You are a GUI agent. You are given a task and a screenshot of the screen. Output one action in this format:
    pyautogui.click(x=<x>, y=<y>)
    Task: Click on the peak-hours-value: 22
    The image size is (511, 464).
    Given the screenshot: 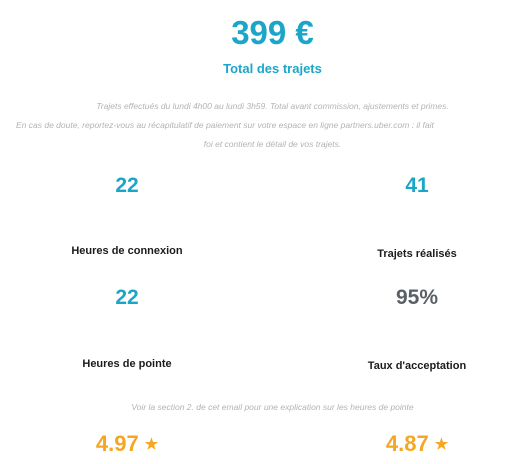 What is the action you would take?
    pyautogui.click(x=127, y=297)
    